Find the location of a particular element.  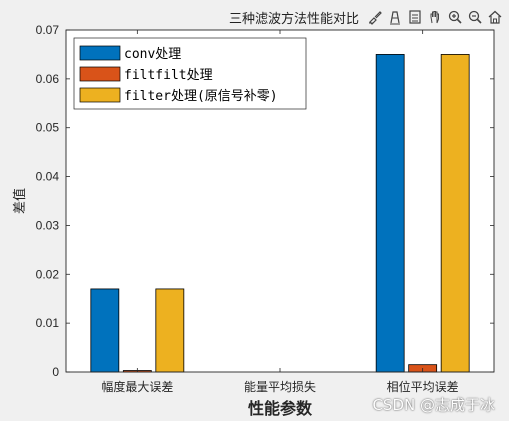

pan-icon is located at coordinates (435, 17).